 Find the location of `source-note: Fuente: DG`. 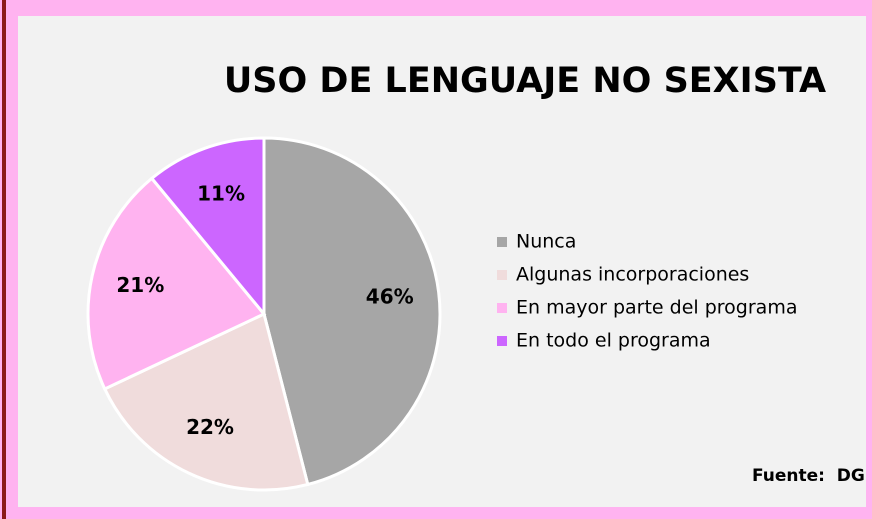

source-note: Fuente: DG is located at coordinates (808, 476).